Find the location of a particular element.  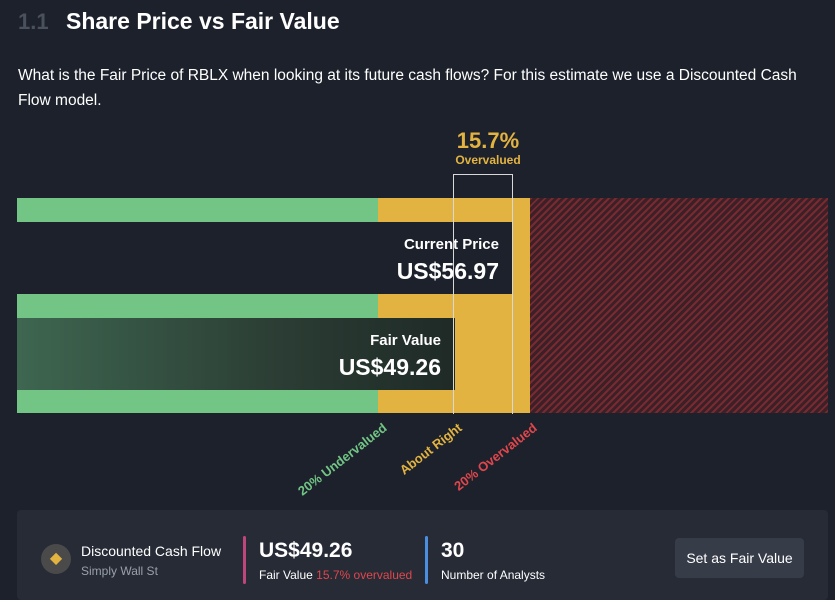

model-name: Discounted Cash Flow is located at coordinates (151, 551).